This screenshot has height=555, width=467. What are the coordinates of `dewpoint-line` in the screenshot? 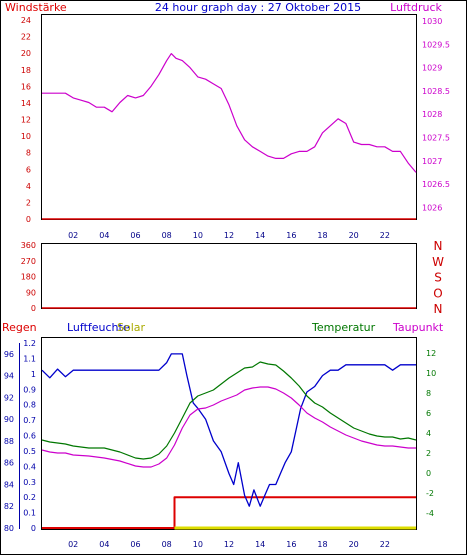 It's located at (228, 427).